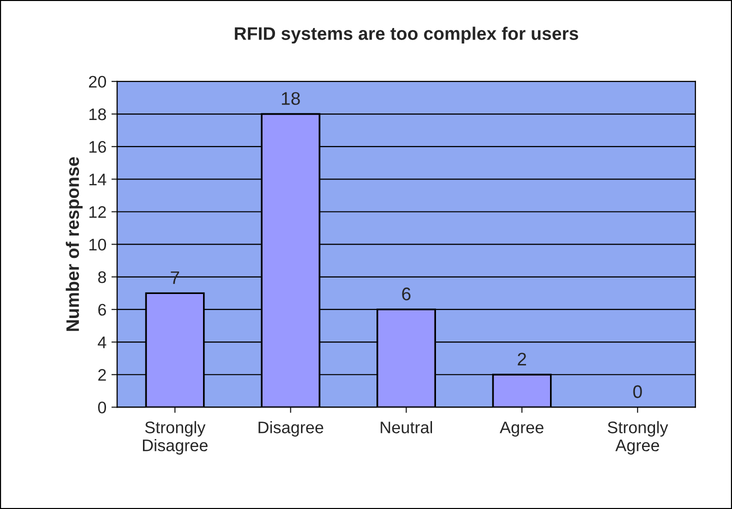  I want to click on y-tick-label: 4, so click(102, 342).